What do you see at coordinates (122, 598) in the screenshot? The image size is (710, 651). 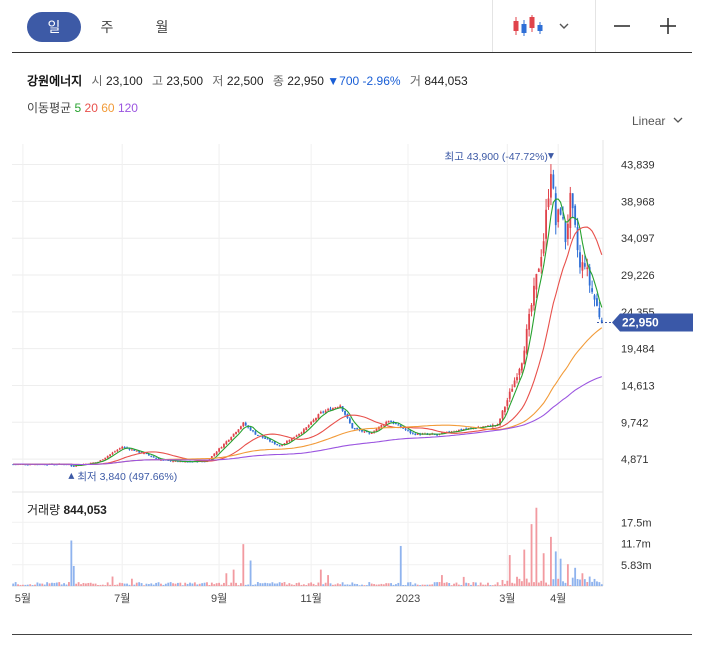 I see `x-tick-label: 7월` at bounding box center [122, 598].